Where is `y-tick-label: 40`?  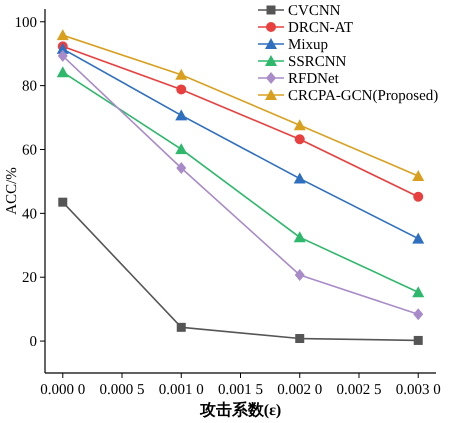 y-tick-label: 40 is located at coordinates (29, 214).